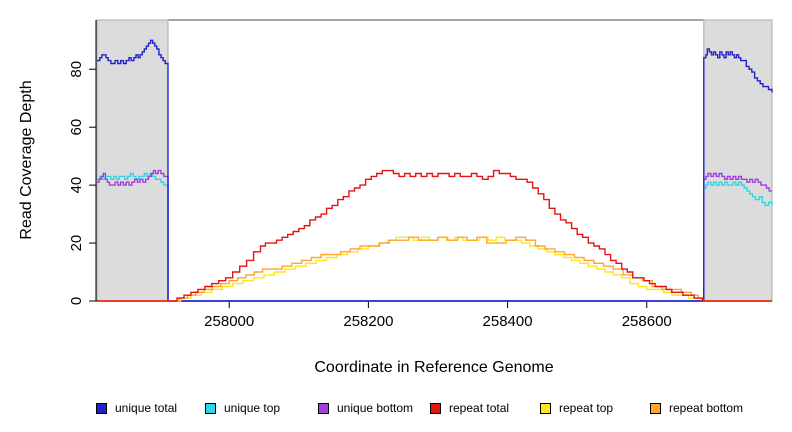  I want to click on legend-item-repeat-total: repeat total, so click(469, 408).